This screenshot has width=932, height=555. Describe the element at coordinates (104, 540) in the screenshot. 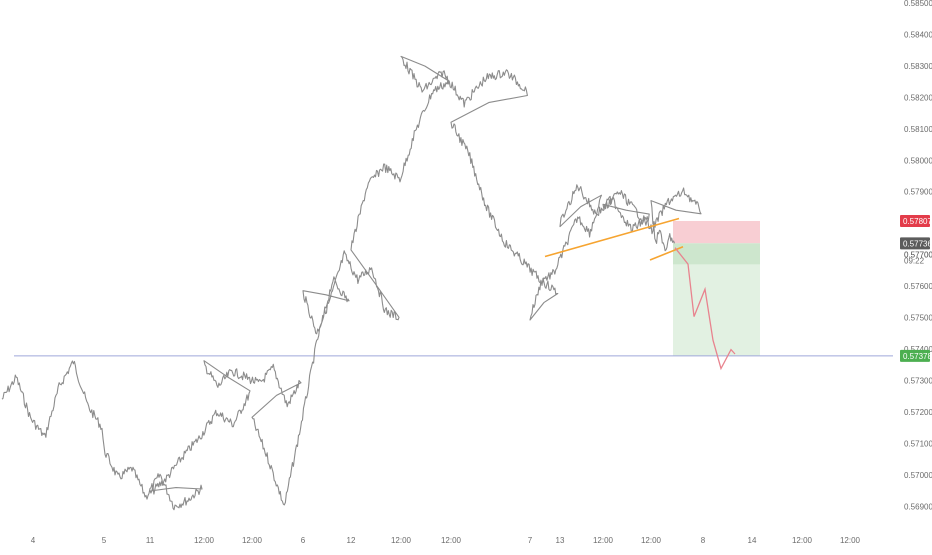

I see `time-tick-label: 5` at that location.